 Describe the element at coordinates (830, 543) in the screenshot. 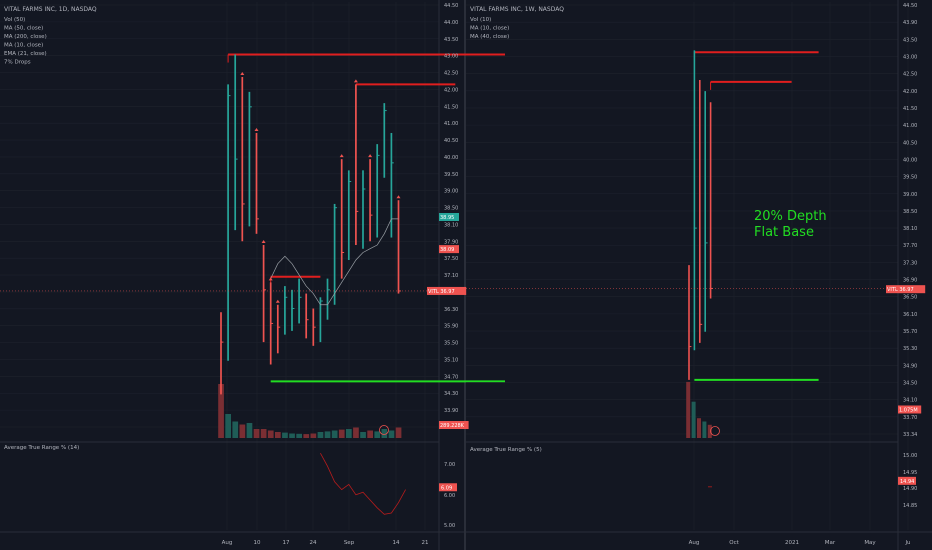

I see `date-tick-label: Mar` at that location.